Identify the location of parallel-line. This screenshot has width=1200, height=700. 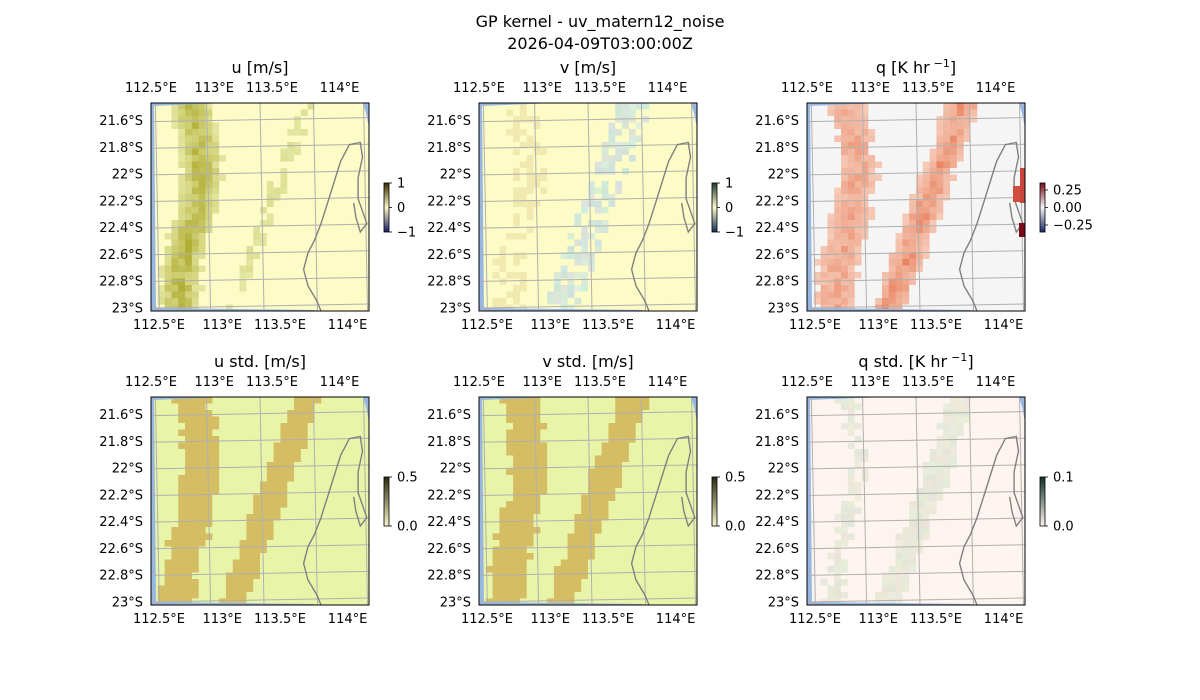
(260, 467).